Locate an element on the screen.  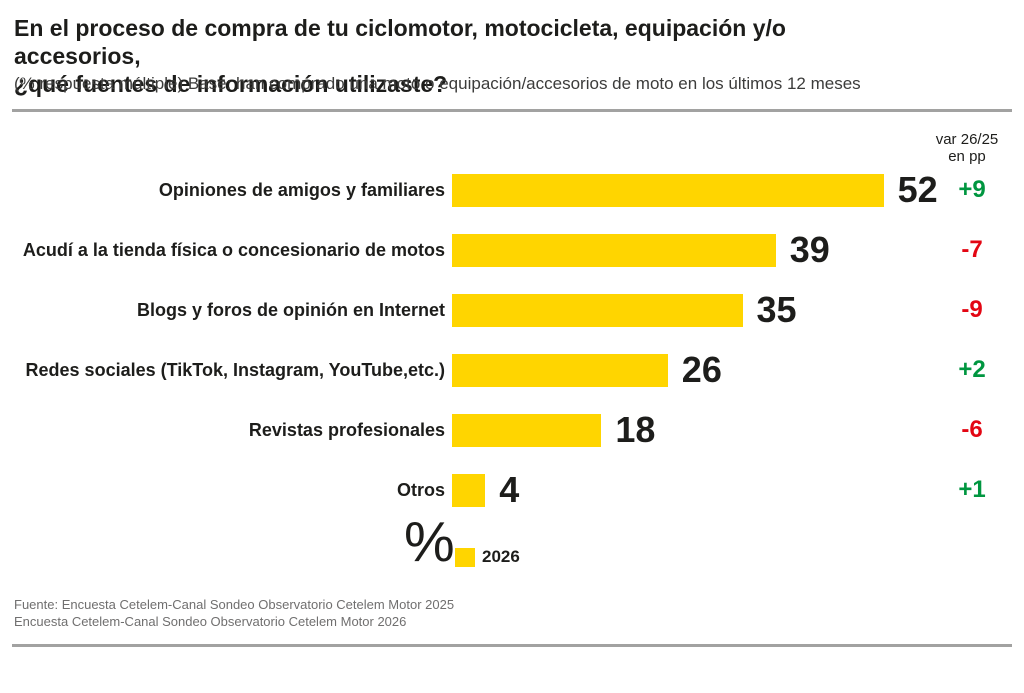
bottom-divider is located at coordinates (512, 645).